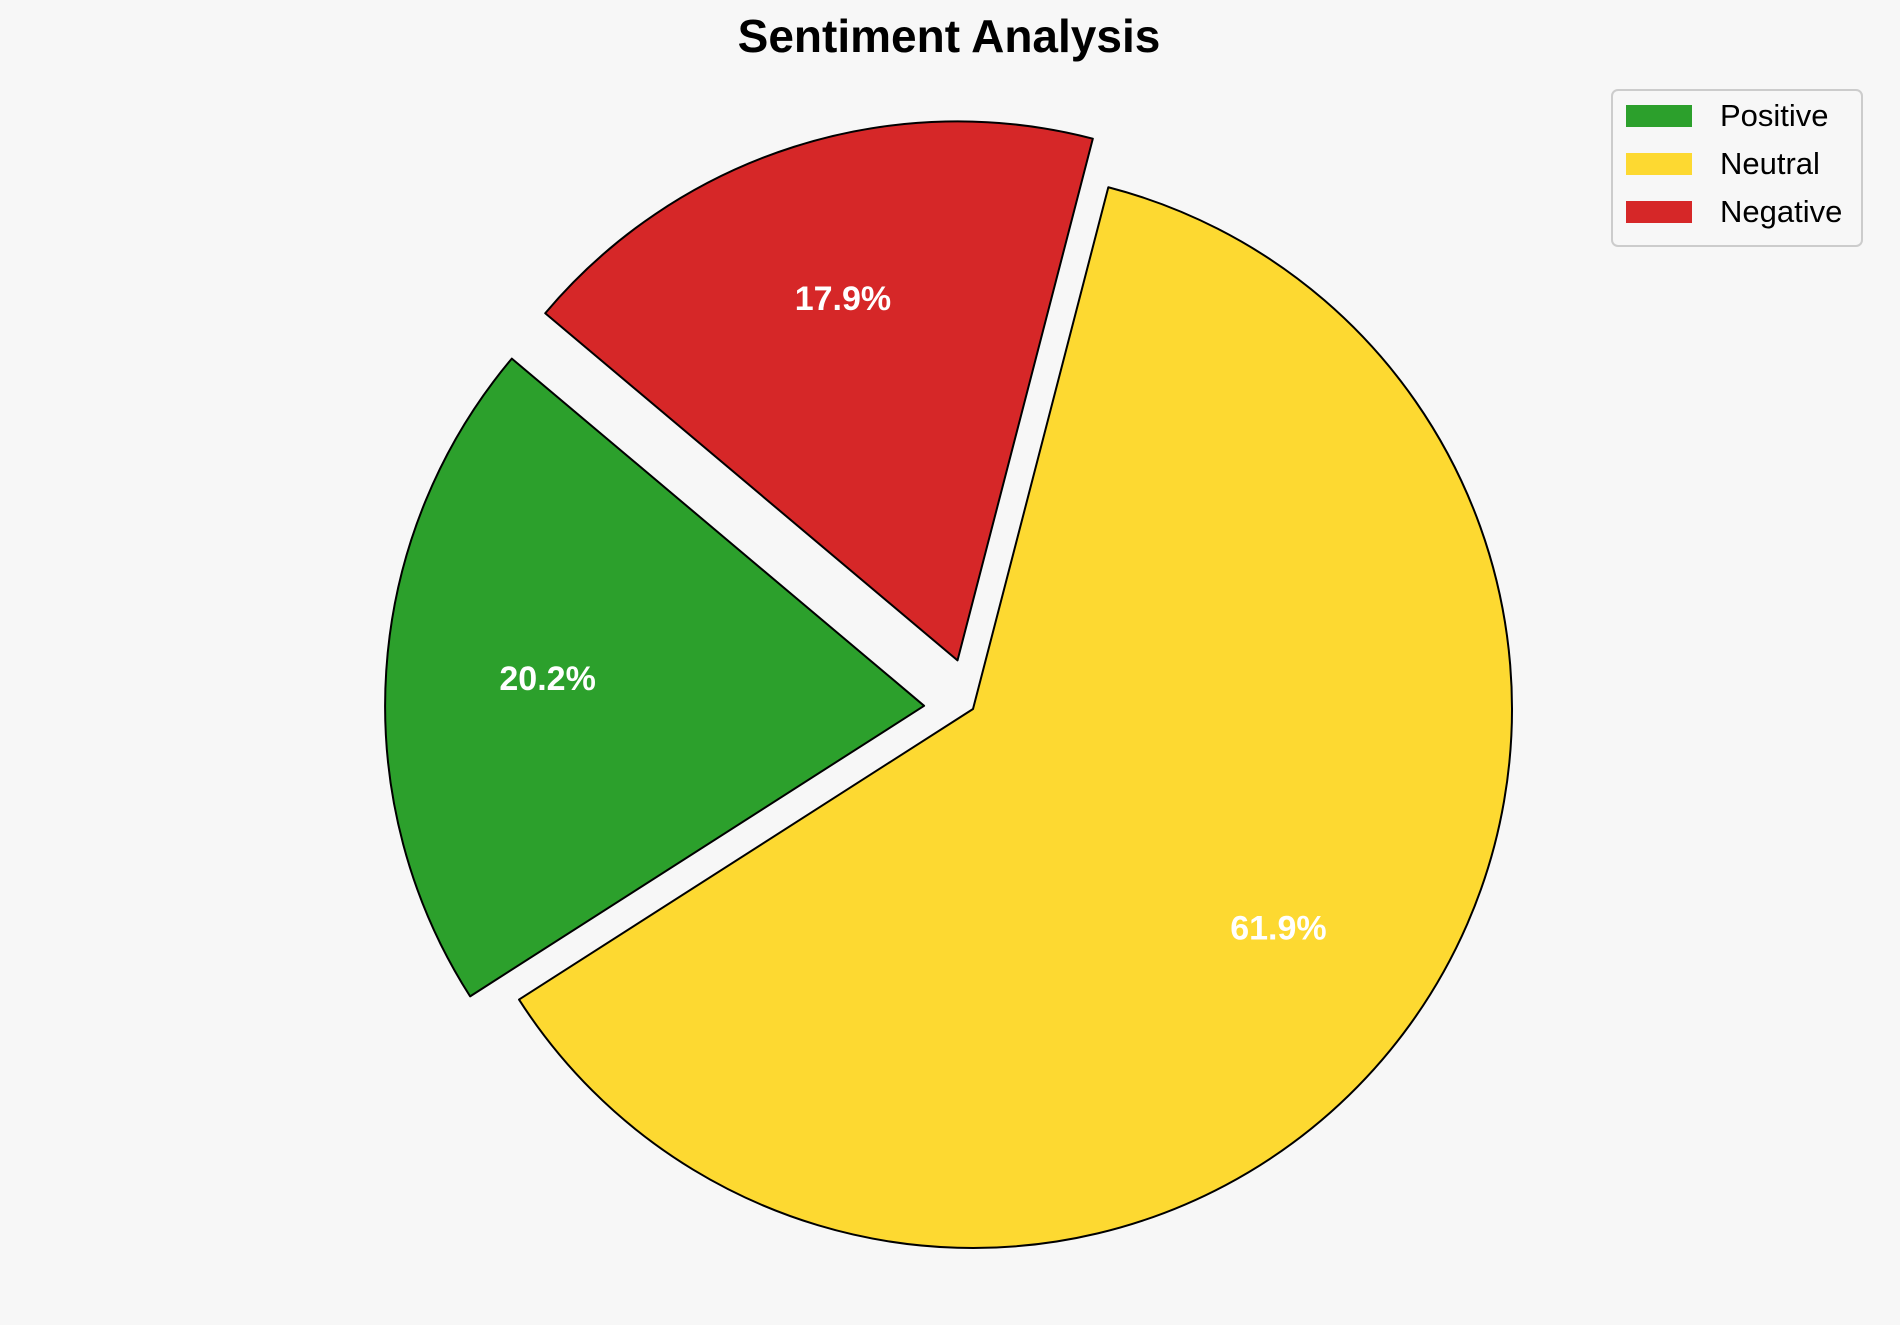 Image resolution: width=1900 pixels, height=1325 pixels. I want to click on legend-label: Positive, so click(1774, 115).